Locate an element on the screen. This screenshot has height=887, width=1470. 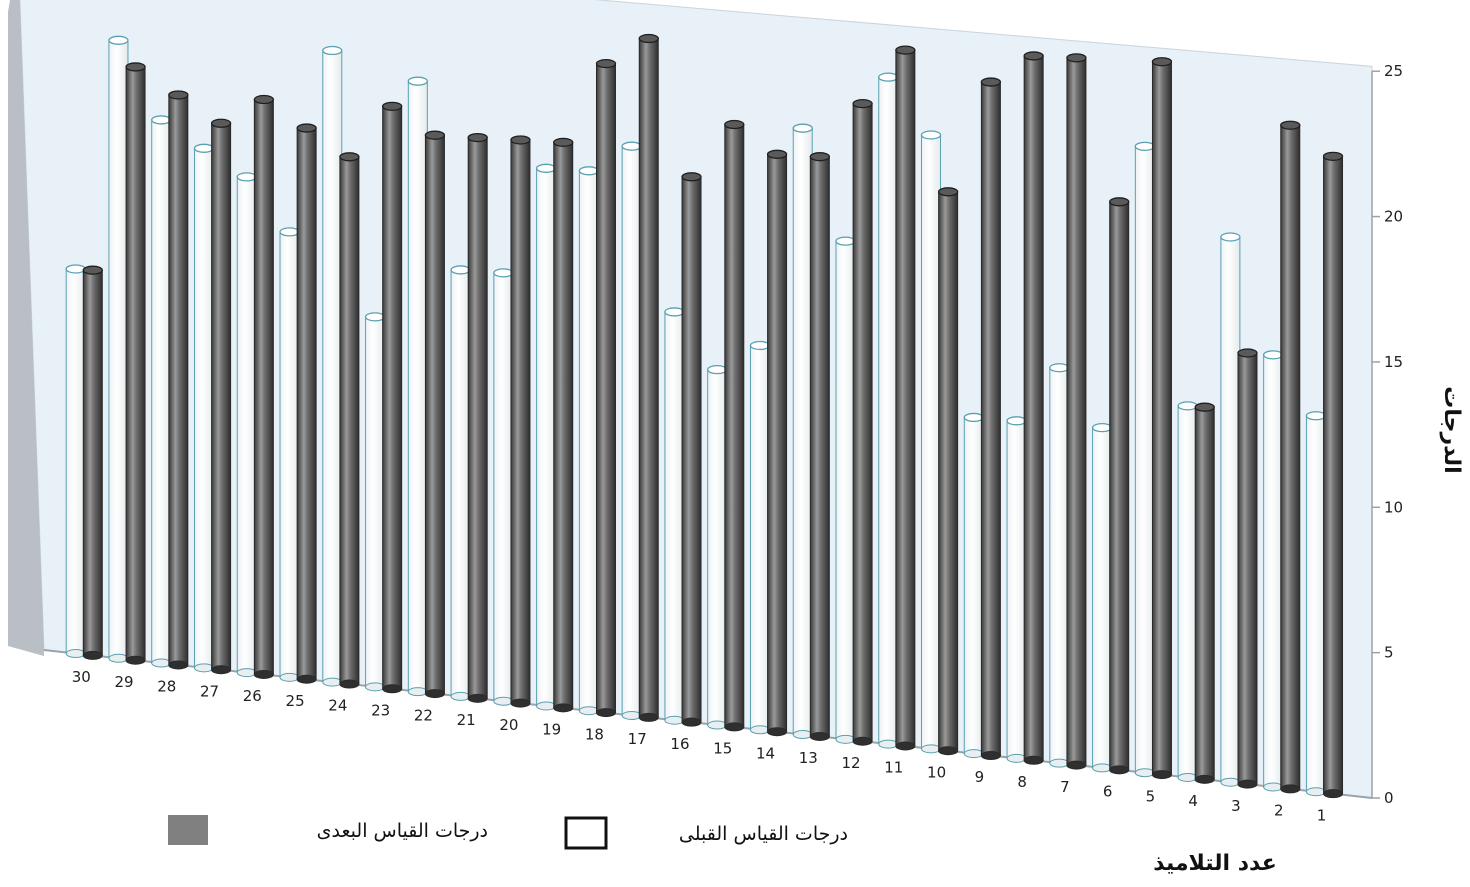
x-tick-label: 22 is located at coordinates (423, 715).